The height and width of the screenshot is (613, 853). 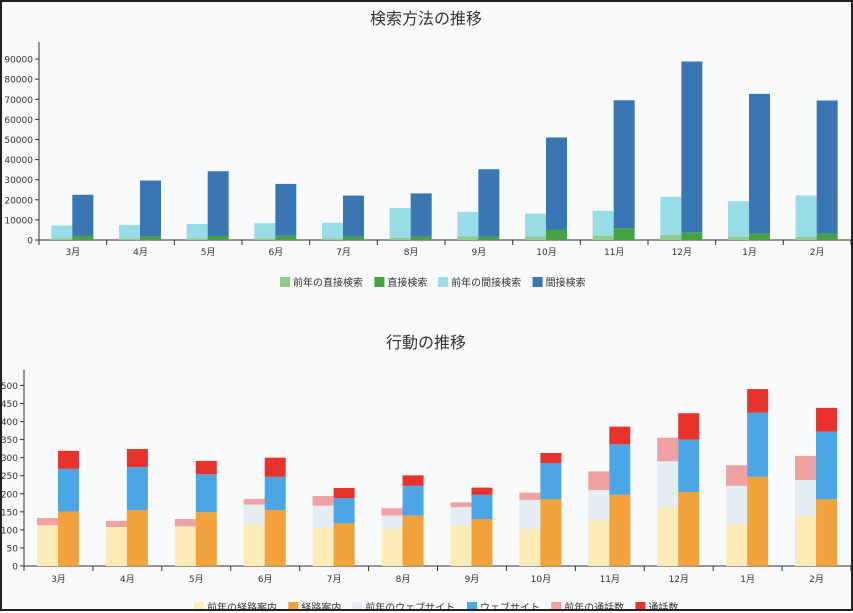 What do you see at coordinates (10, 513) in the screenshot?
I see `y-tick-label: 150` at bounding box center [10, 513].